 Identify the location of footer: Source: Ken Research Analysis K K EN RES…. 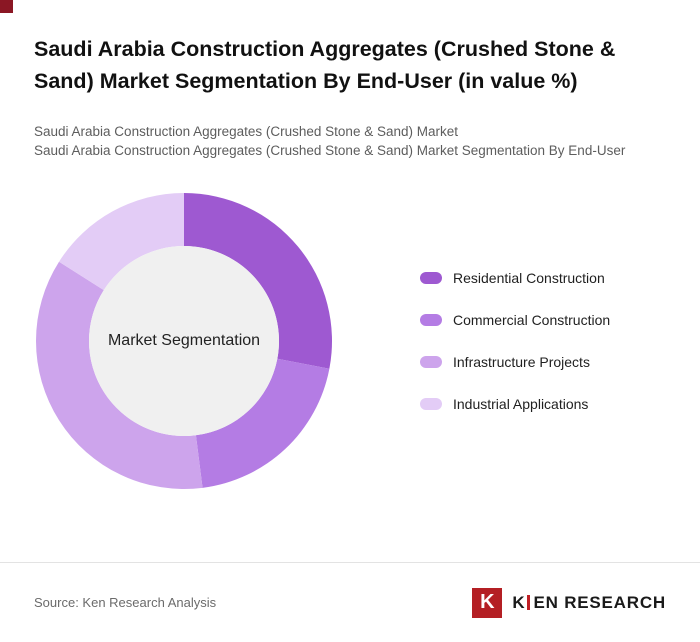
(350, 602).